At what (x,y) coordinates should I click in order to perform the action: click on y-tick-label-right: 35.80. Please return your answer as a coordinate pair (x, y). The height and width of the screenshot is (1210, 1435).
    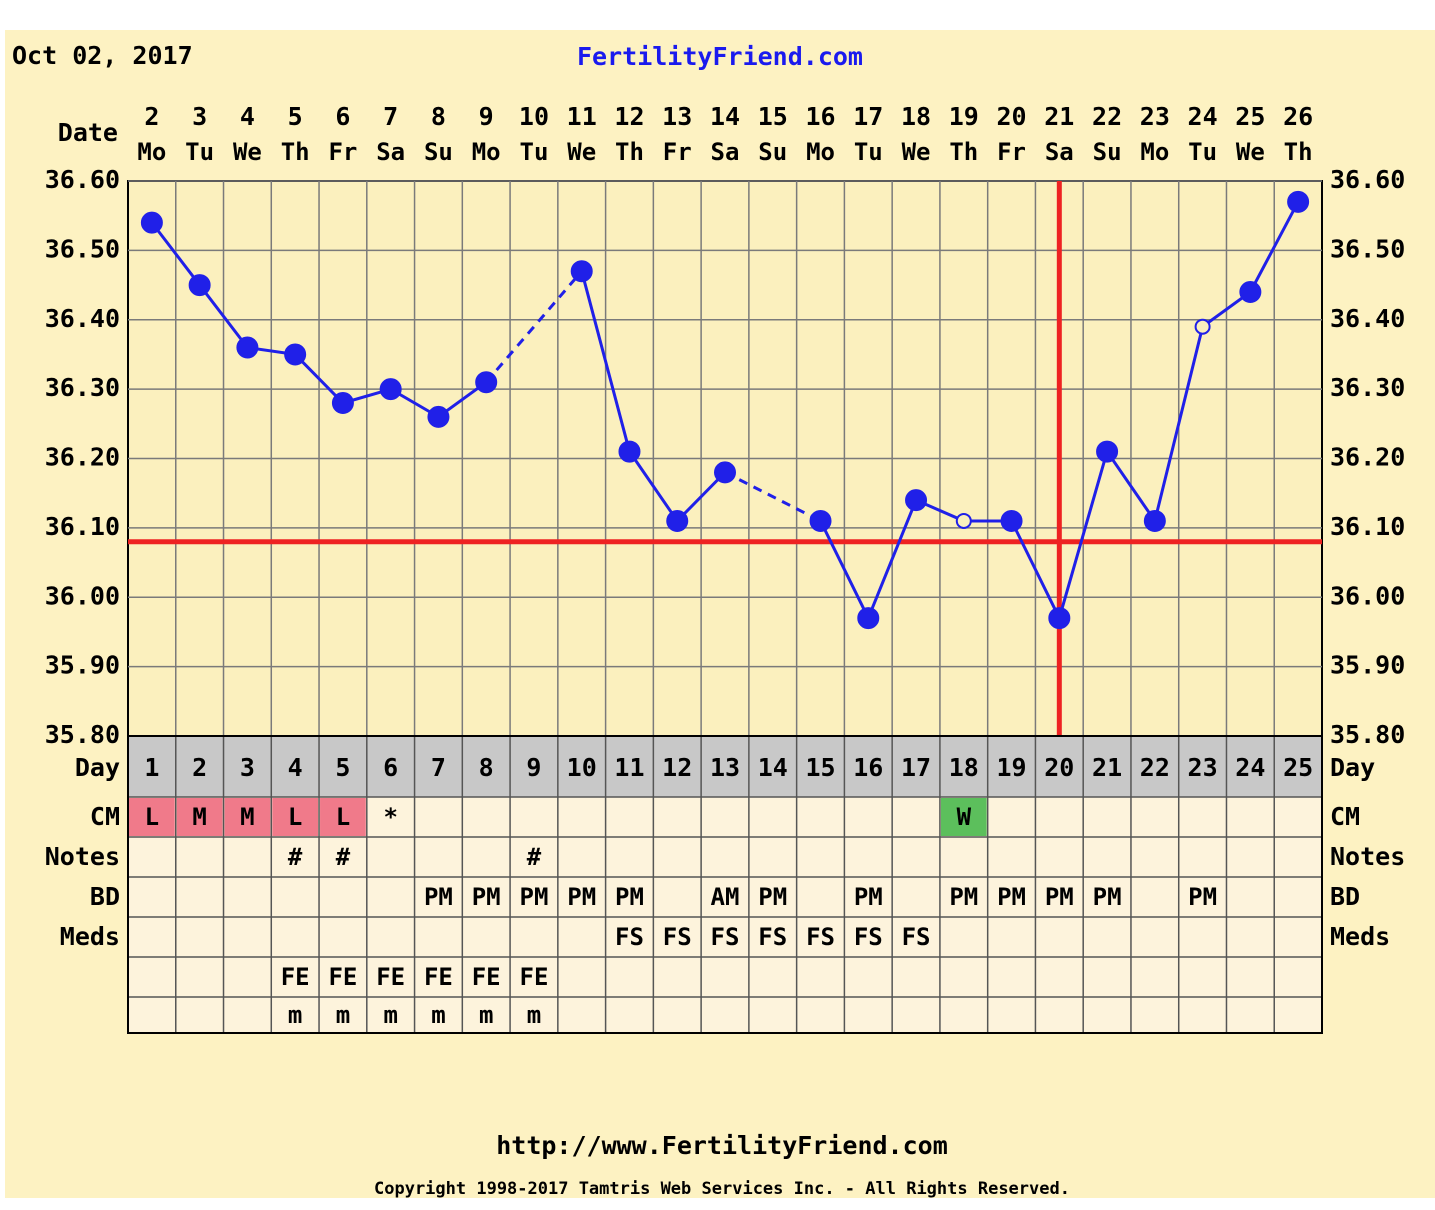
    Looking at the image, I should click on (1367, 734).